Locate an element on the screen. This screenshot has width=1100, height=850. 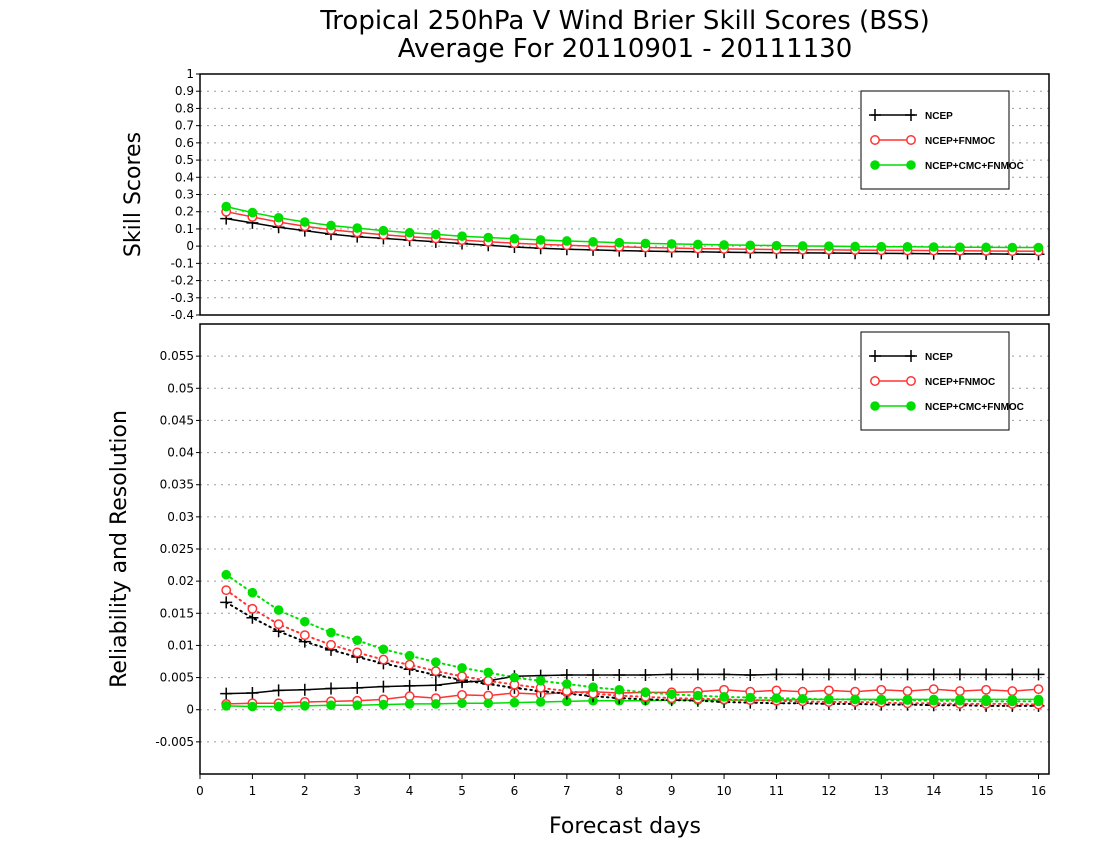
y-tick-label: 0.9 is located at coordinates (184, 91).